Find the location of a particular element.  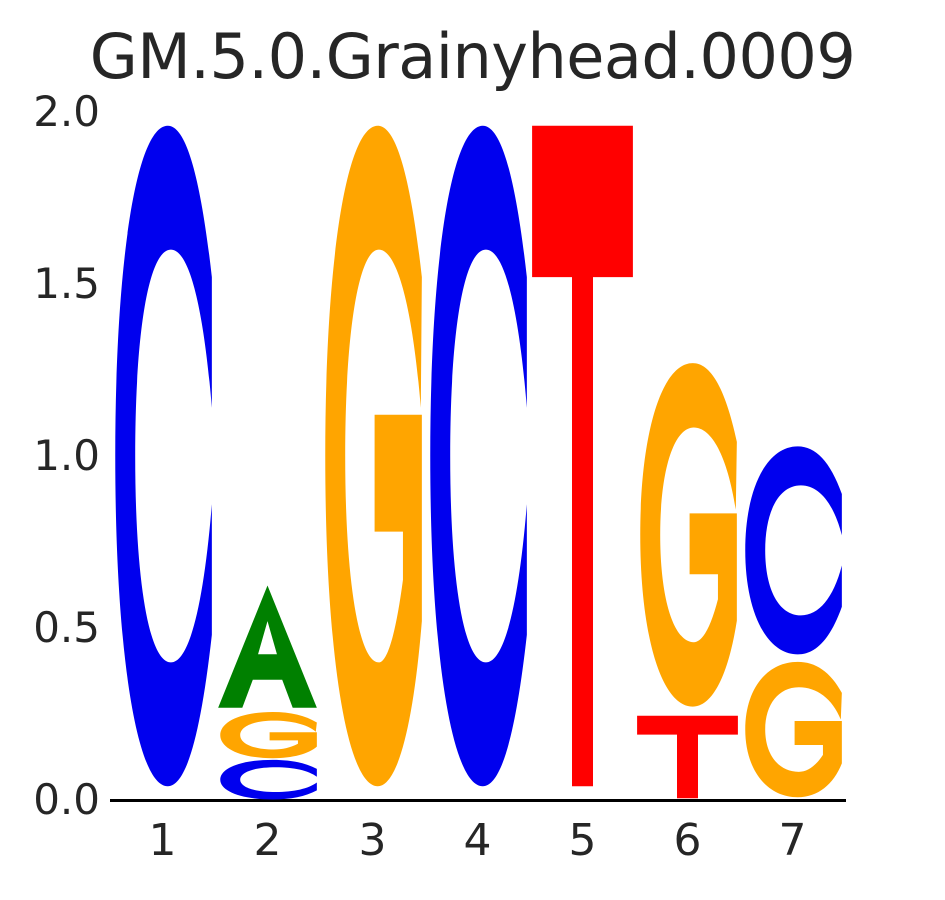

x-axis-tick-label: 5 is located at coordinates (582, 840).